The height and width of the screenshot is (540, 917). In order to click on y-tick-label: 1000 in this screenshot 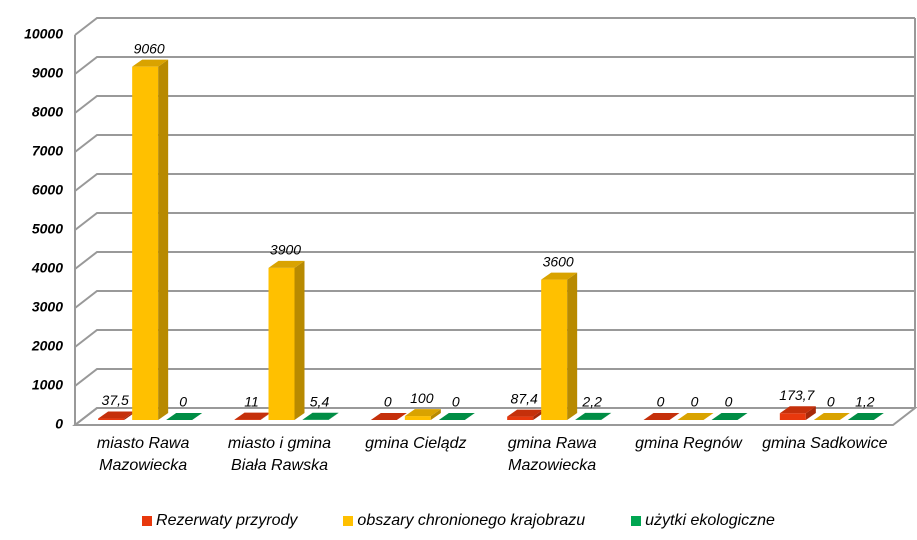, I will do `click(47, 385)`.